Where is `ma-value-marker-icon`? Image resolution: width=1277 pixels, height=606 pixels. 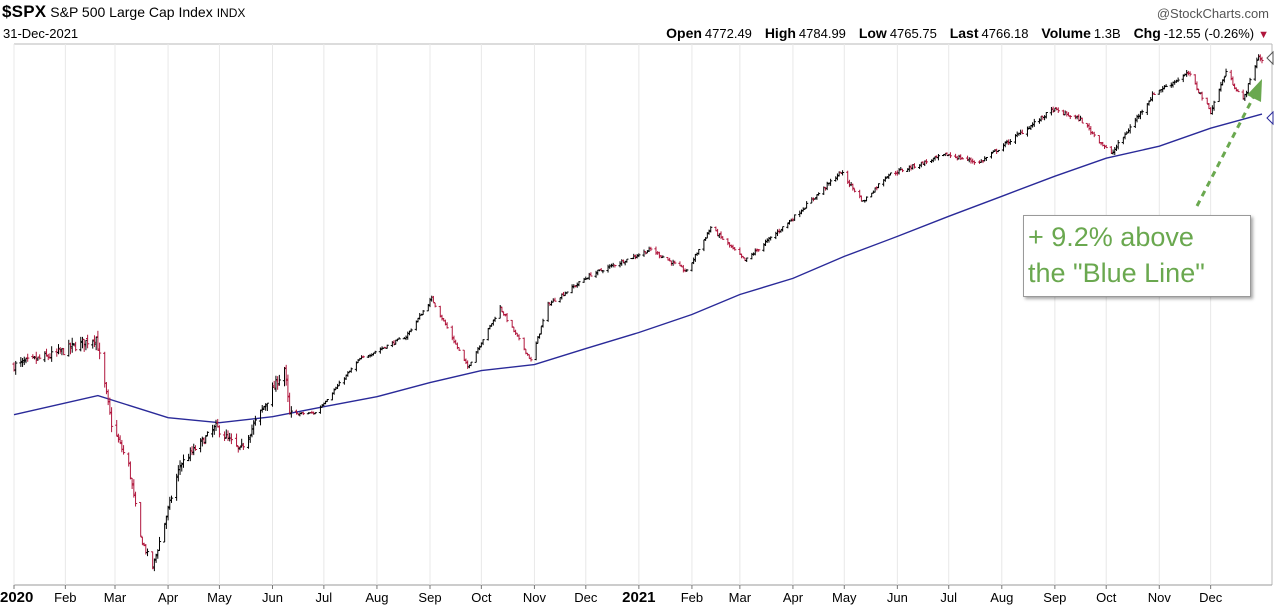
ma-value-marker-icon is located at coordinates (1270, 118).